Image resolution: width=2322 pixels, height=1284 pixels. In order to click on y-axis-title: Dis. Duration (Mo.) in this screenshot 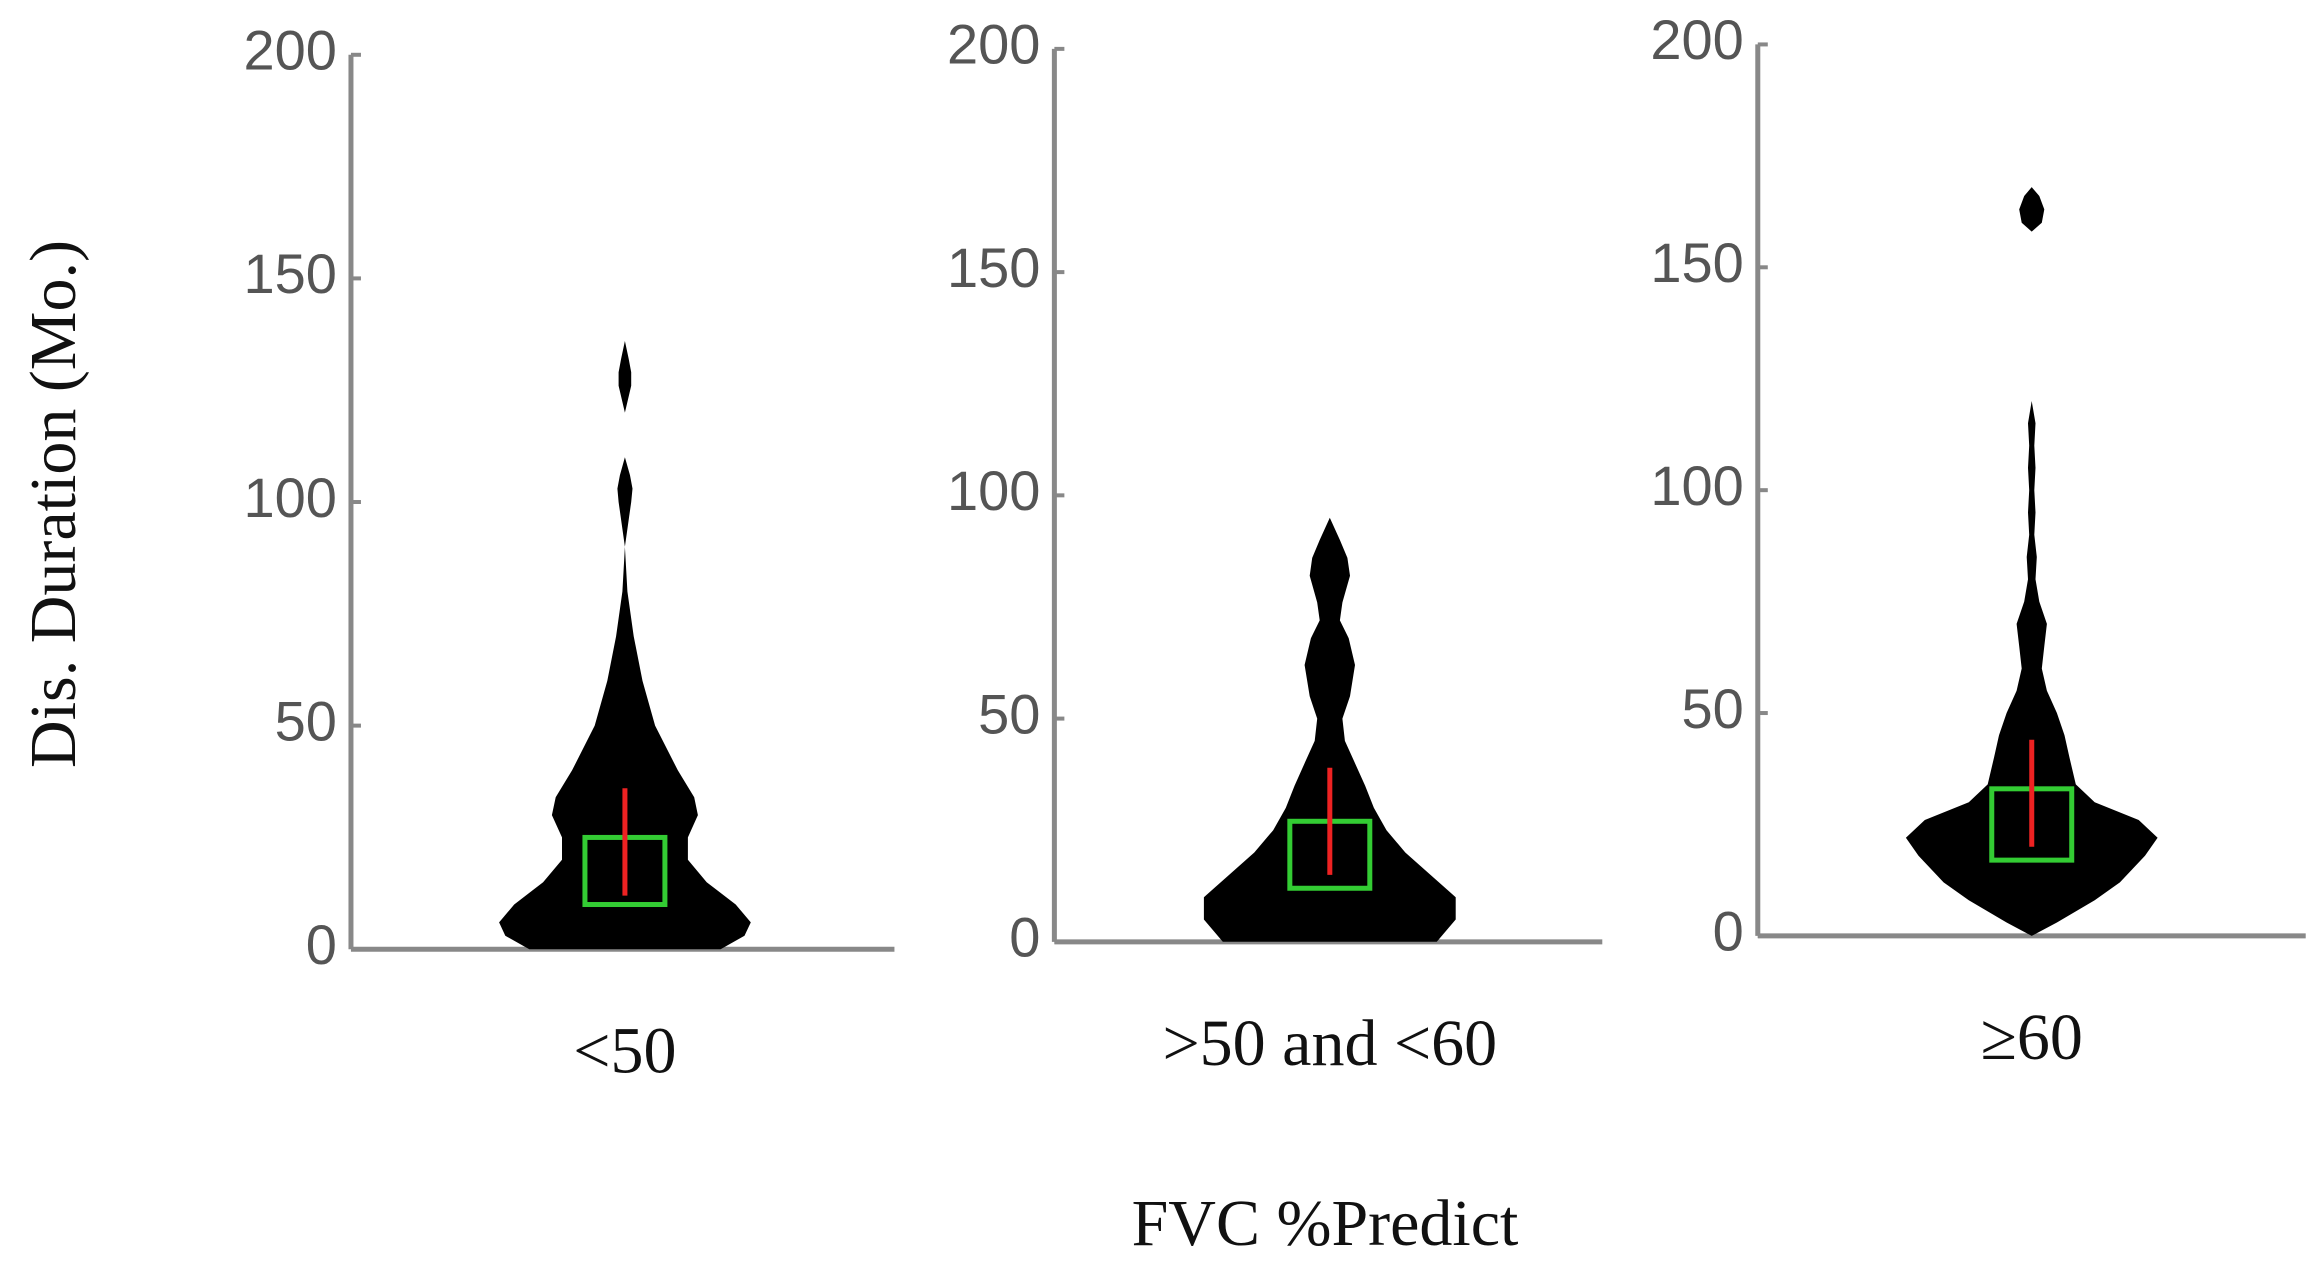, I will do `click(53, 504)`.